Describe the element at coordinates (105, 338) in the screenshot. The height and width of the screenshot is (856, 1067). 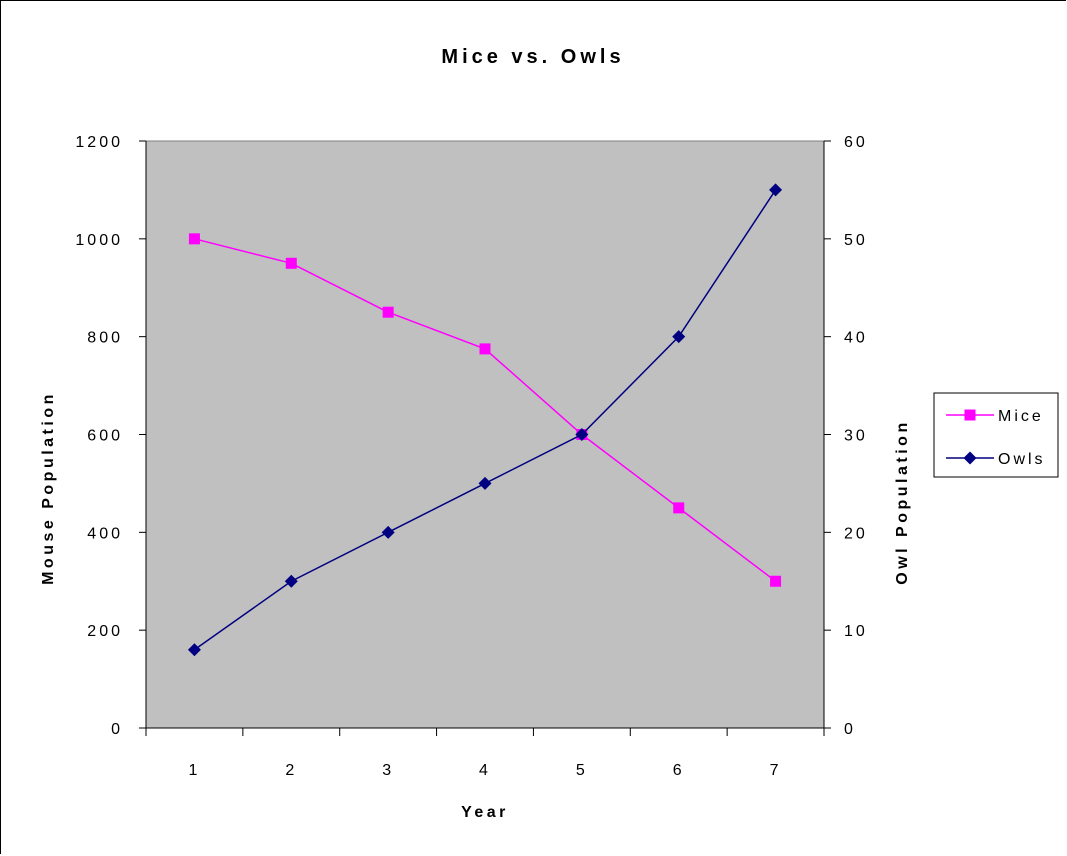
I see `left-tick-label: 800` at that location.